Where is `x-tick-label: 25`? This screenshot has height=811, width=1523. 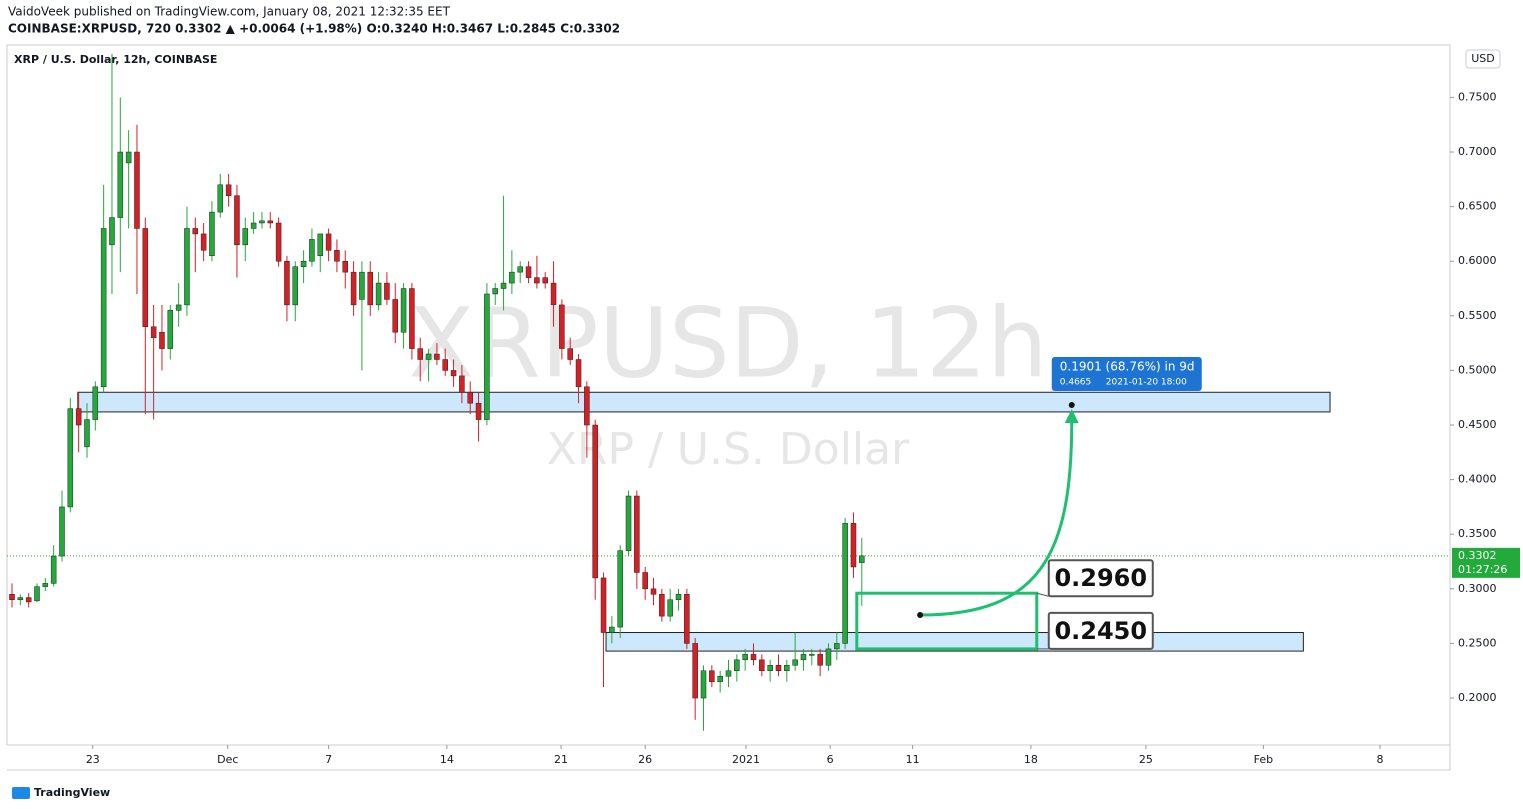
x-tick-label: 25 is located at coordinates (1146, 759).